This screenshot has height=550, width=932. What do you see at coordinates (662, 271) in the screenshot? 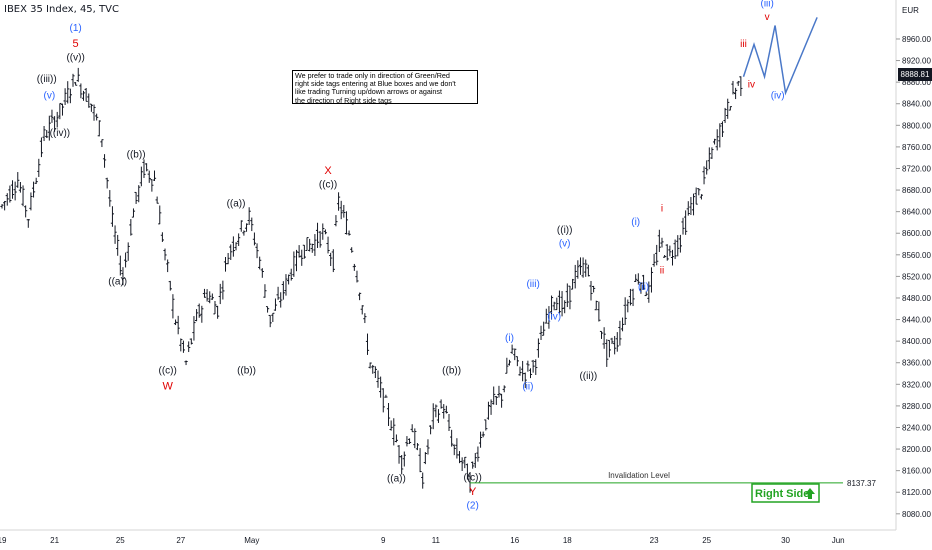
I see `wave-label: ii` at bounding box center [662, 271].